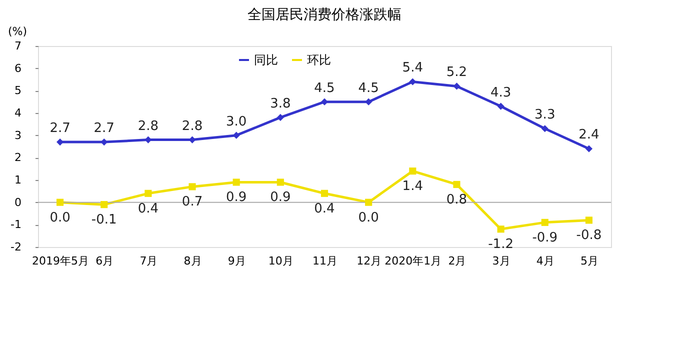  I want to click on x-tick-label: 2019年5月, so click(61, 261).